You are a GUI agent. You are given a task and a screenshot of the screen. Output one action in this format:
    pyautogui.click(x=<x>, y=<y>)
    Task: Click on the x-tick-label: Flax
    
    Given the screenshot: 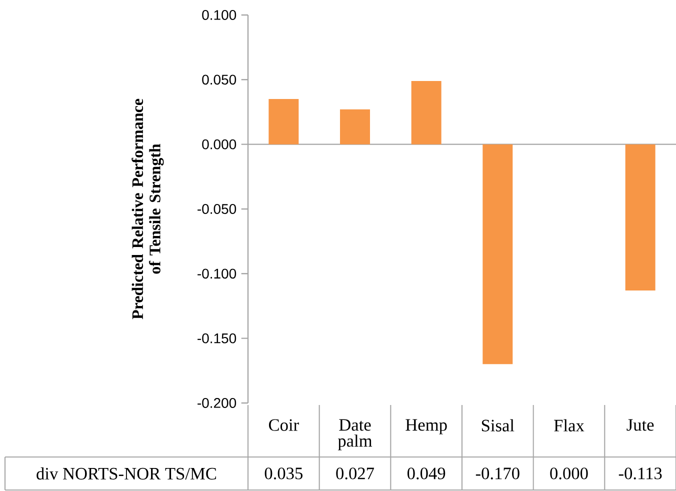 What is the action you would take?
    pyautogui.click(x=569, y=425)
    